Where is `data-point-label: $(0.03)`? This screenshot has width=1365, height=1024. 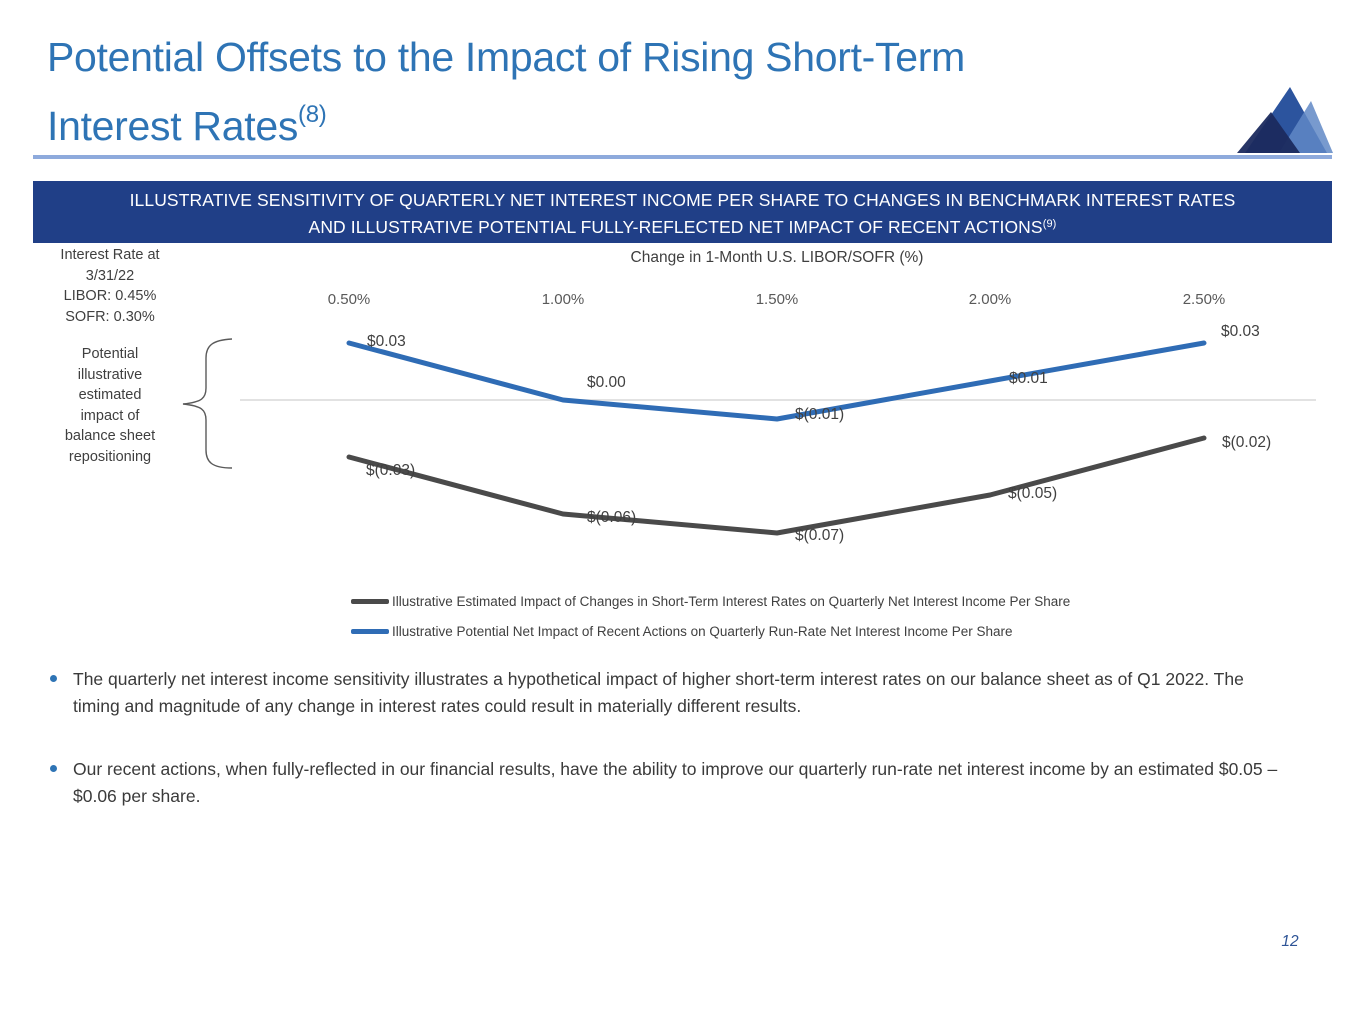 data-point-label: $(0.03) is located at coordinates (391, 470).